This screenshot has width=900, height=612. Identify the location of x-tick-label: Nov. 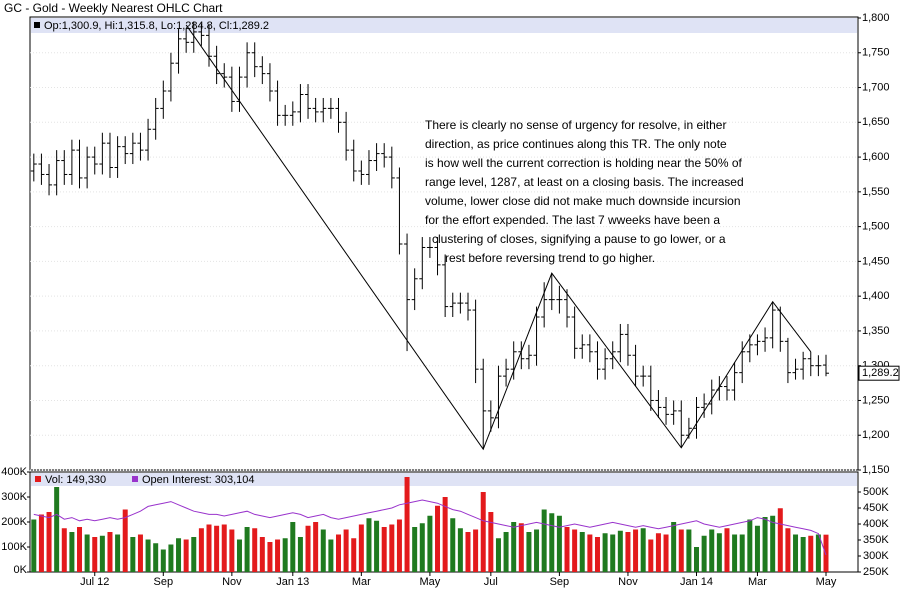
(232, 582).